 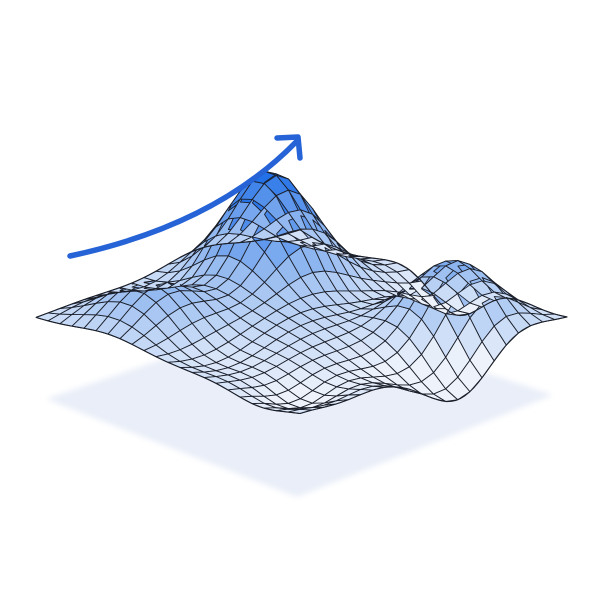 What do you see at coordinates (288, 147) in the screenshot?
I see `arrow-head` at bounding box center [288, 147].